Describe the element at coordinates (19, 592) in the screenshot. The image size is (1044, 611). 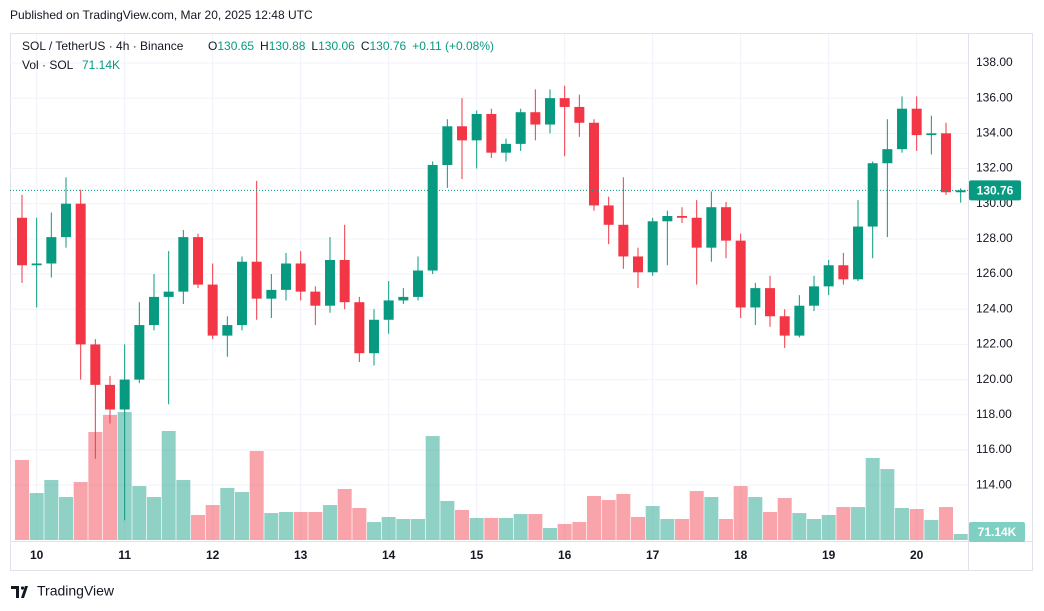
I see `tradingview-logo` at that location.